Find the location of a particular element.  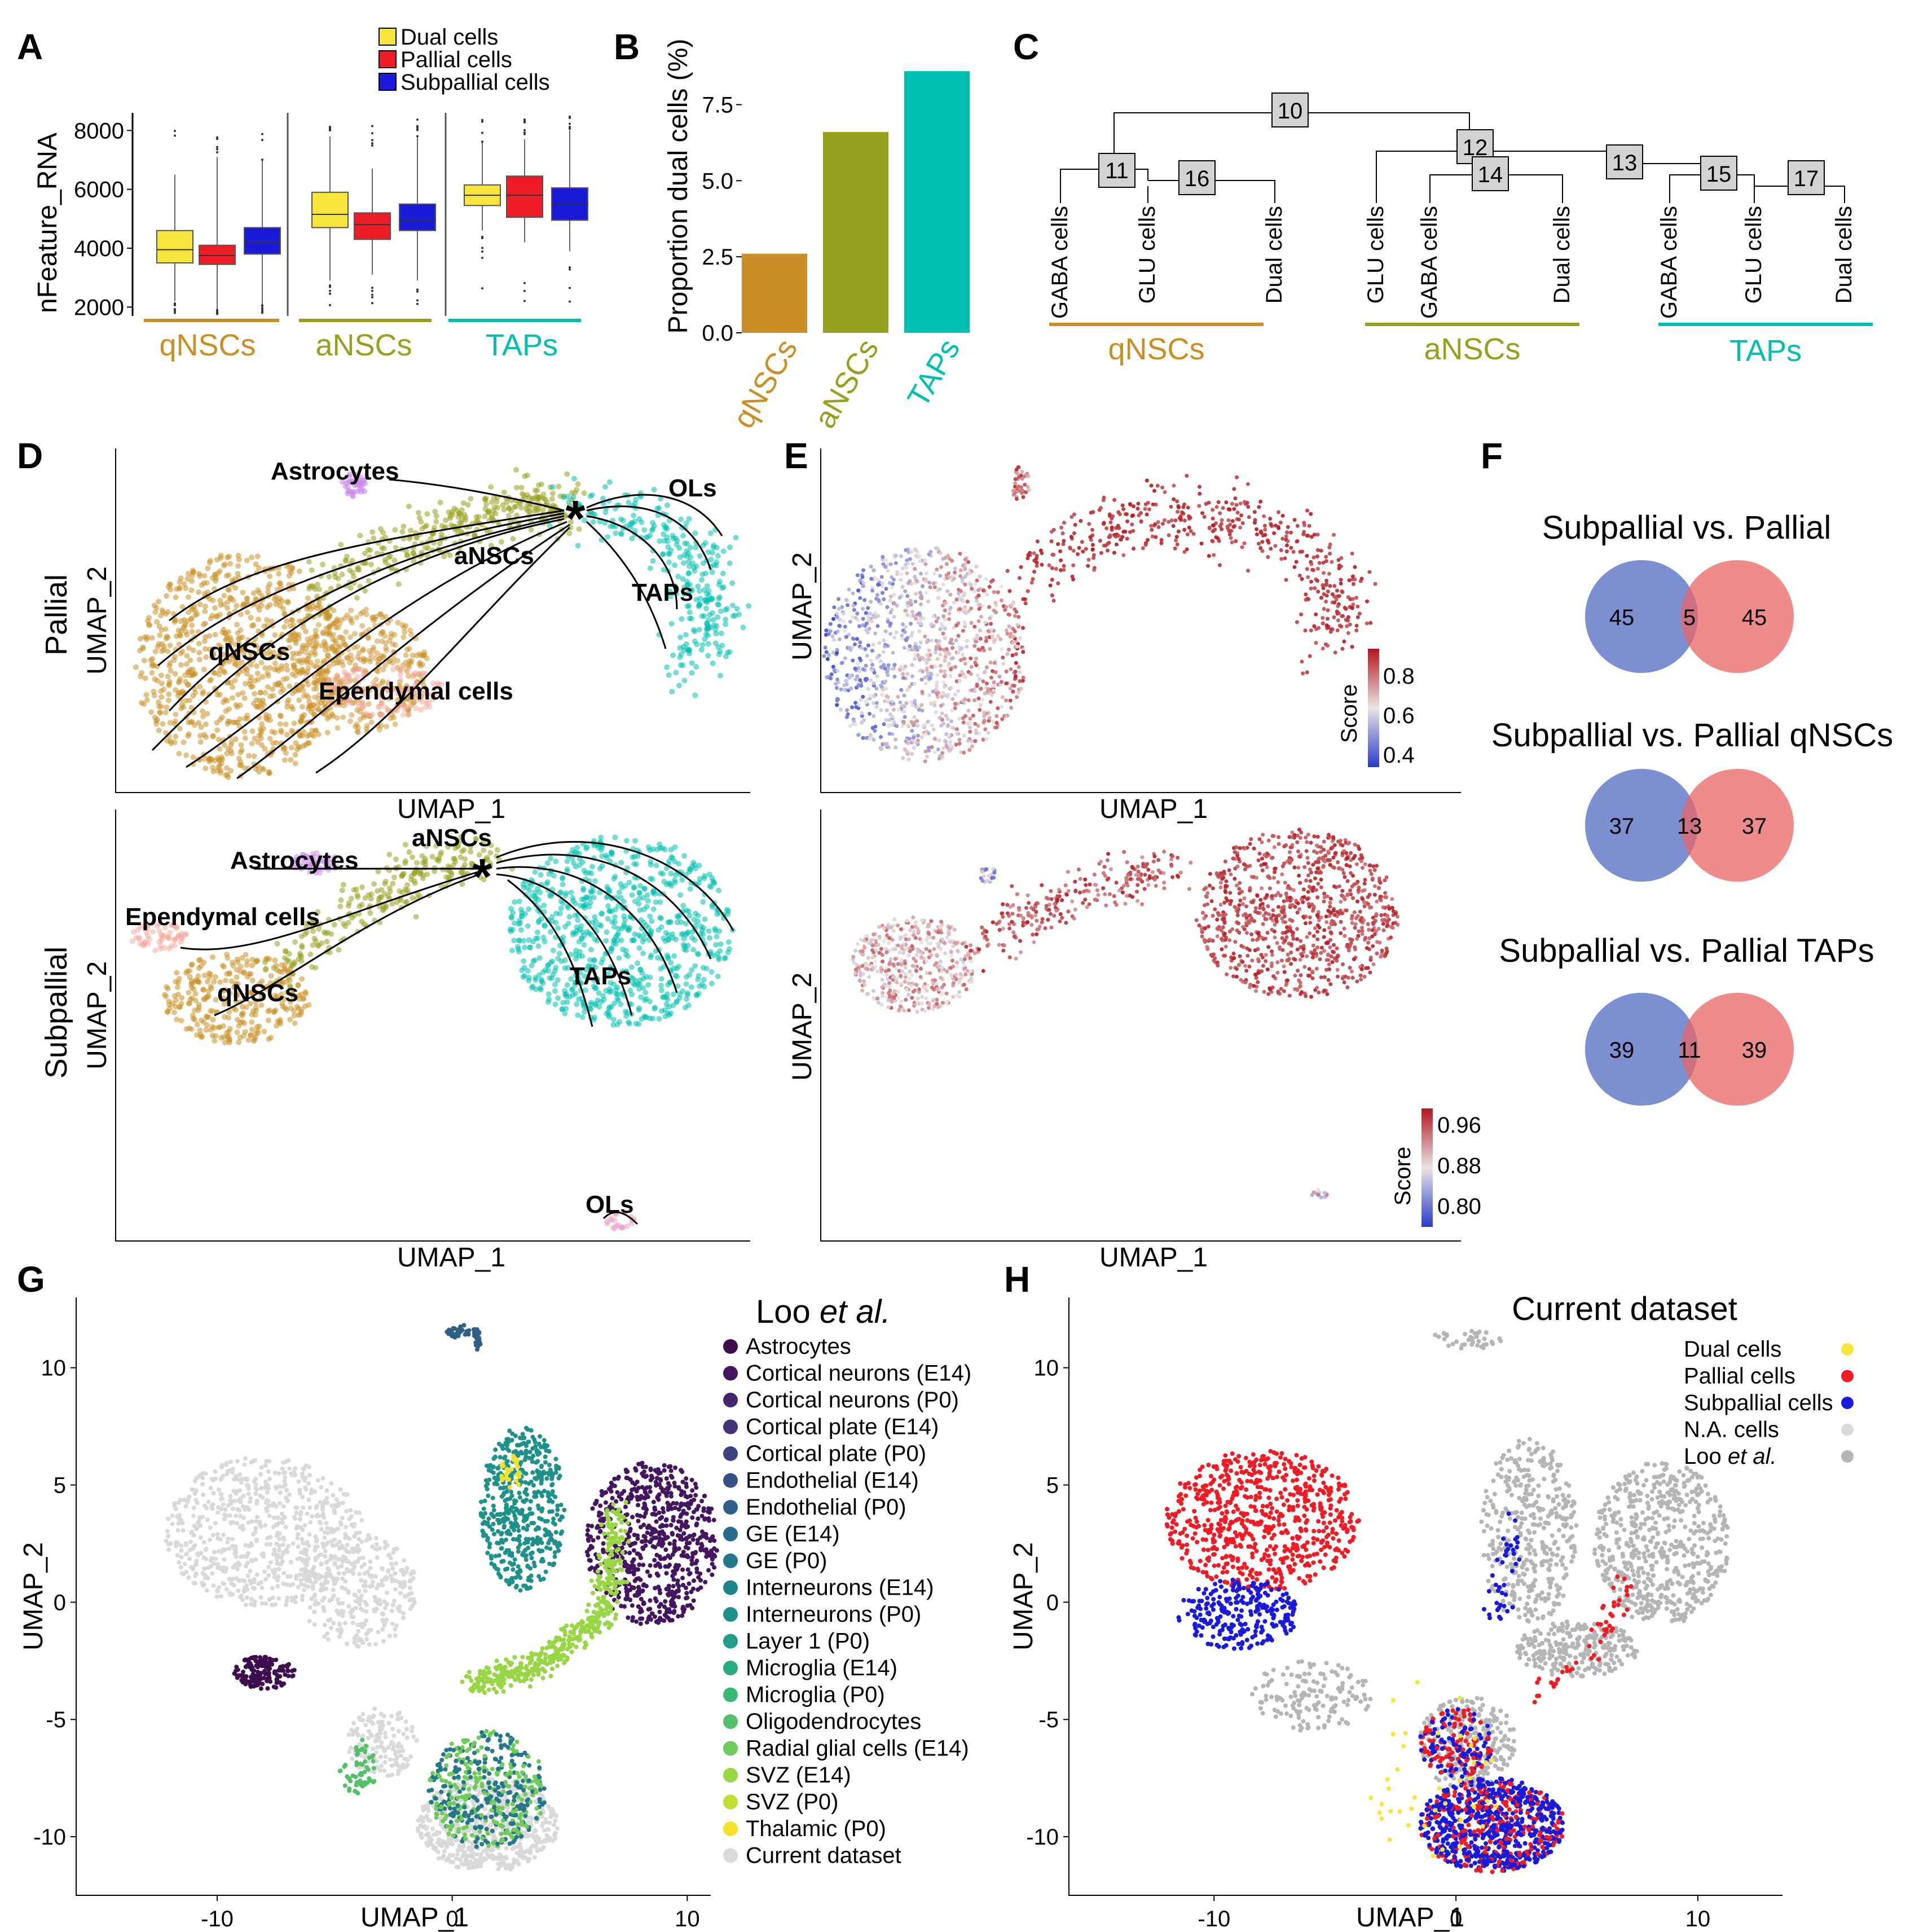

panel-a-ytick-label: 8000 is located at coordinates (99, 130).